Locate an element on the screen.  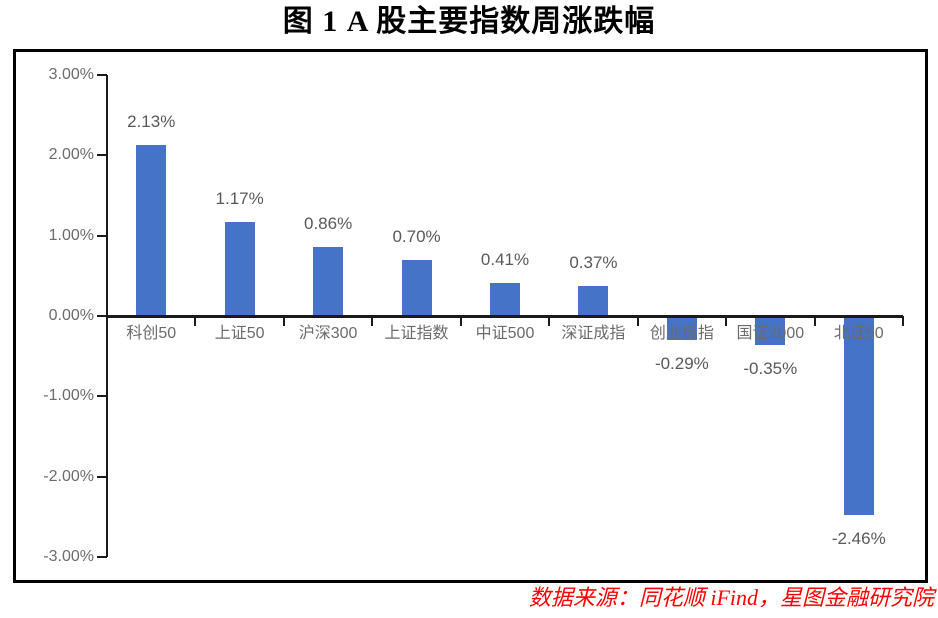
x-axis-category-label: 国证2000 is located at coordinates (770, 333).